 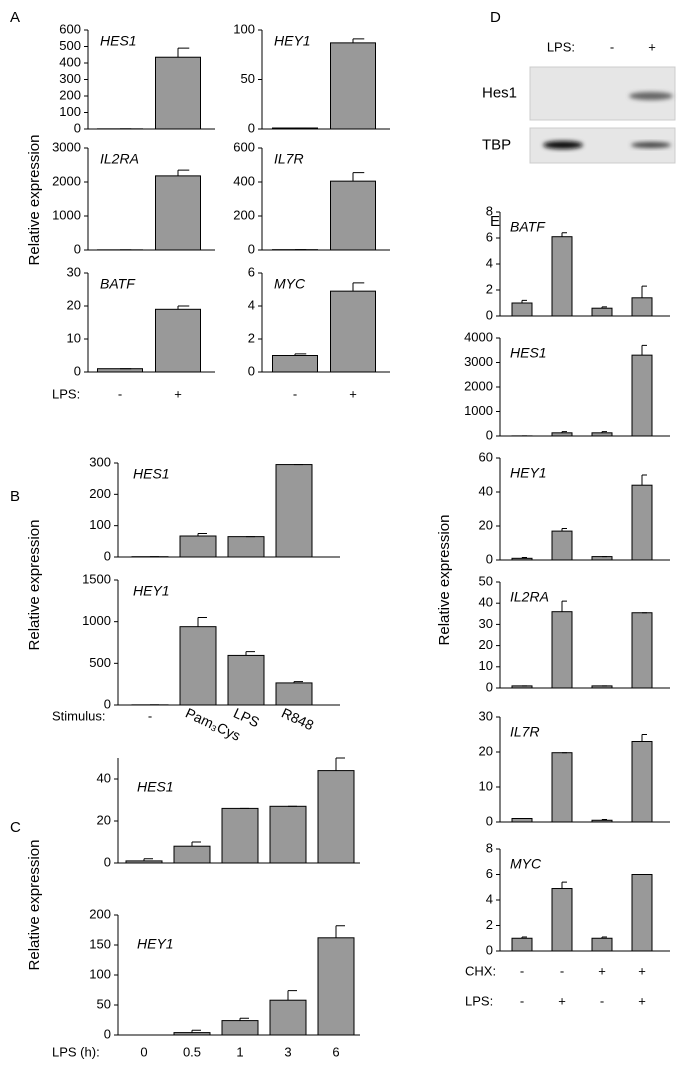 What do you see at coordinates (444, 580) in the screenshot?
I see `y-axis-title: Relative expression` at bounding box center [444, 580].